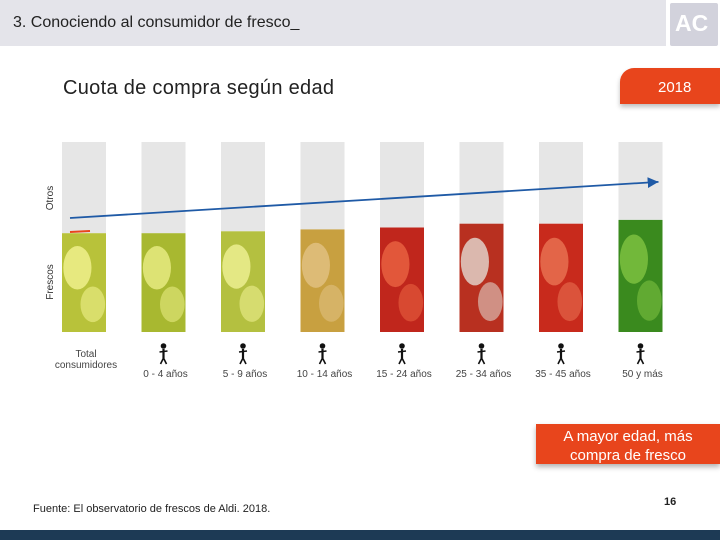 The image size is (720, 540). Describe the element at coordinates (563, 374) in the screenshot. I see `category-label: 35 - 45 años` at that location.